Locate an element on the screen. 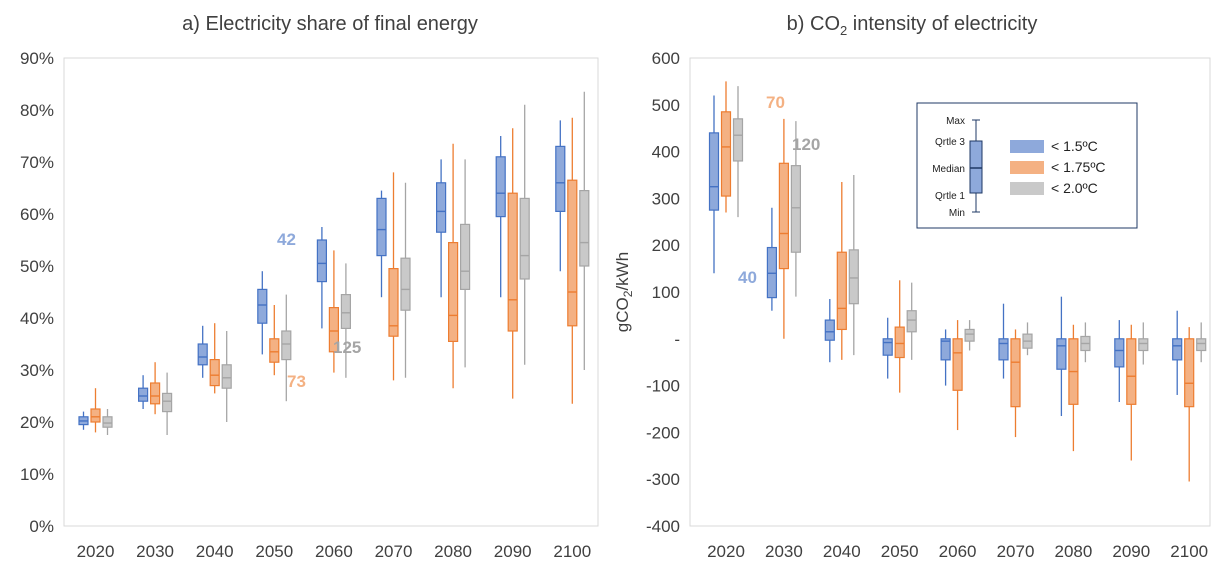  y-tick-label: -100 is located at coordinates (663, 386).